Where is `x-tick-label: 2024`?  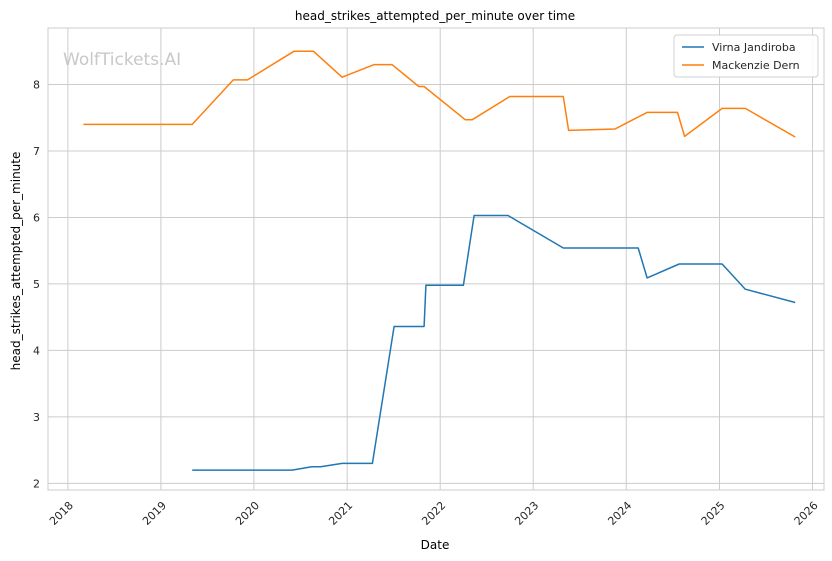
x-tick-label: 2024 is located at coordinates (619, 513).